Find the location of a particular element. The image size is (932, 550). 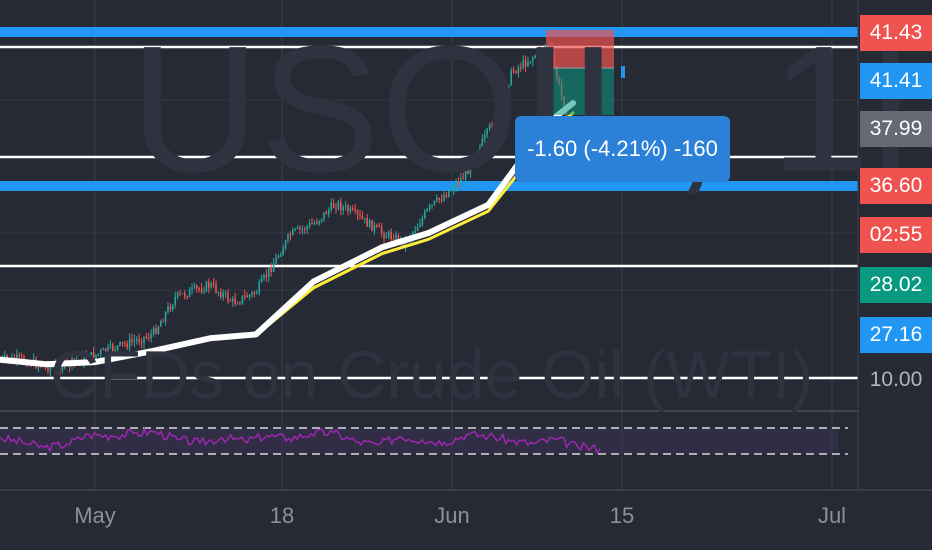

price-label-bottom: 10.00 is located at coordinates (896, 379).